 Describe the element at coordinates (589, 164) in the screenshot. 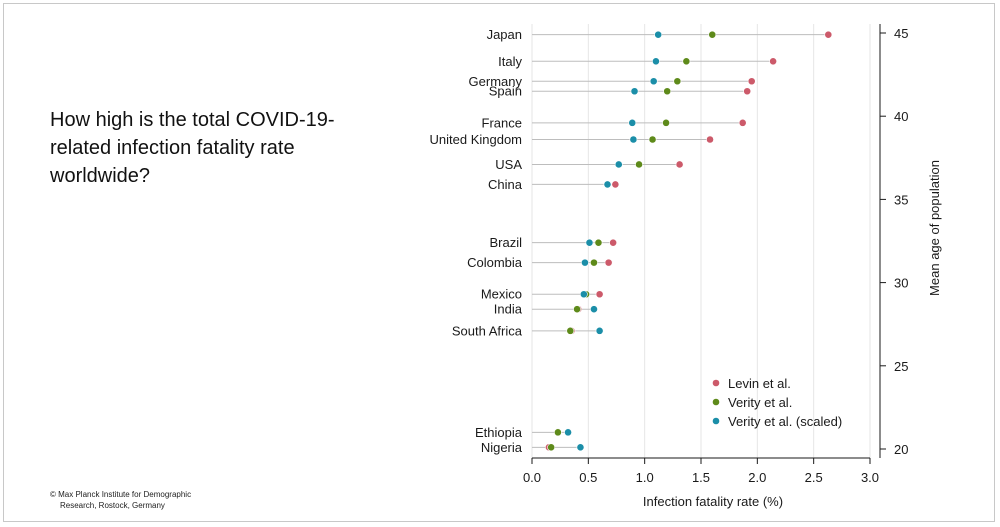

I see `country-row: USA` at that location.